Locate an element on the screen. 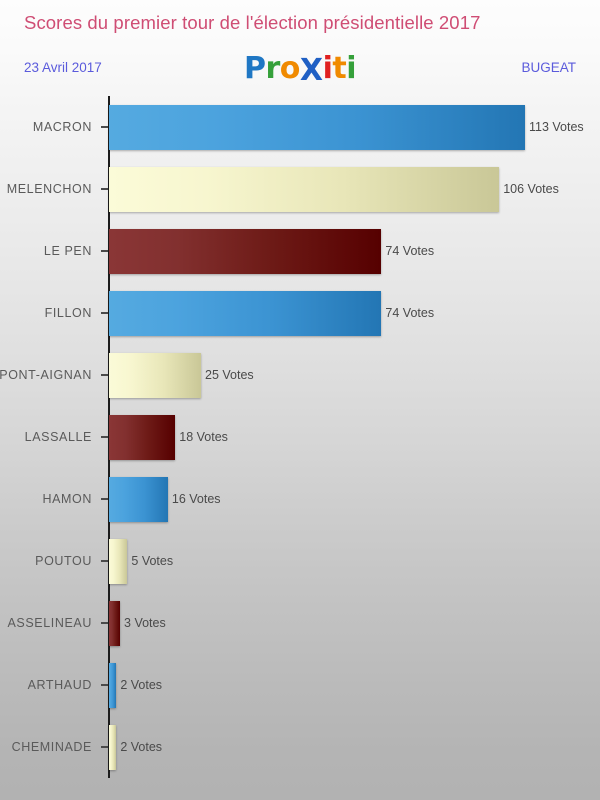 Image resolution: width=600 pixels, height=800 pixels. candidate-label: MELENCHON is located at coordinates (49, 189).